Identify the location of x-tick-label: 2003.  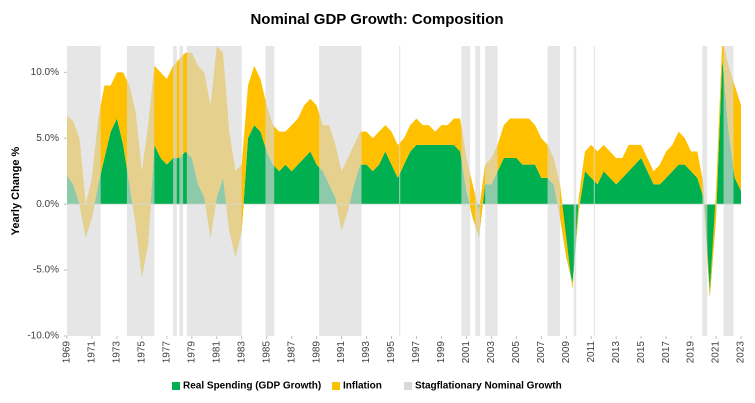
(491, 352).